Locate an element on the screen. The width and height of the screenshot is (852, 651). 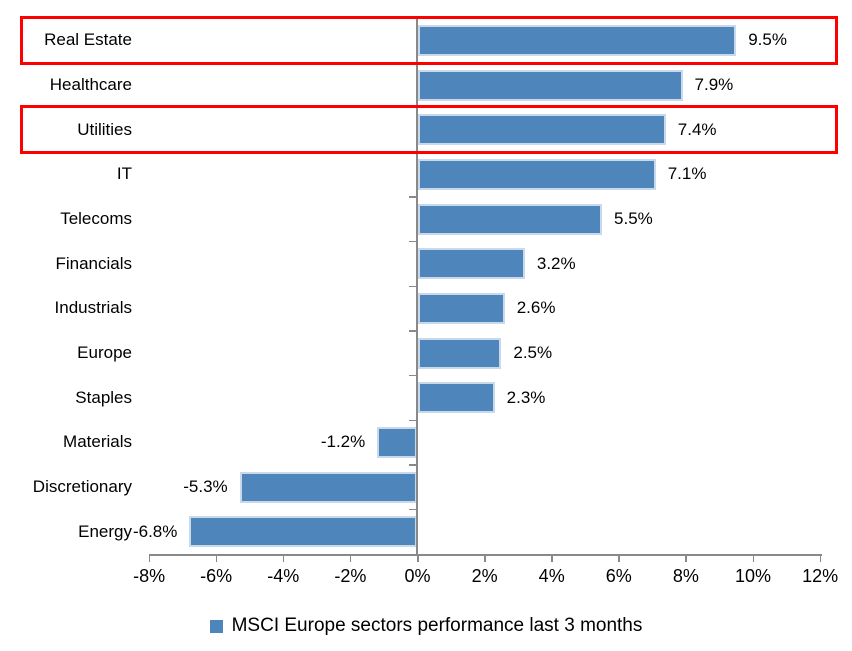
bar-value-label: 7.1% is located at coordinates (687, 174).